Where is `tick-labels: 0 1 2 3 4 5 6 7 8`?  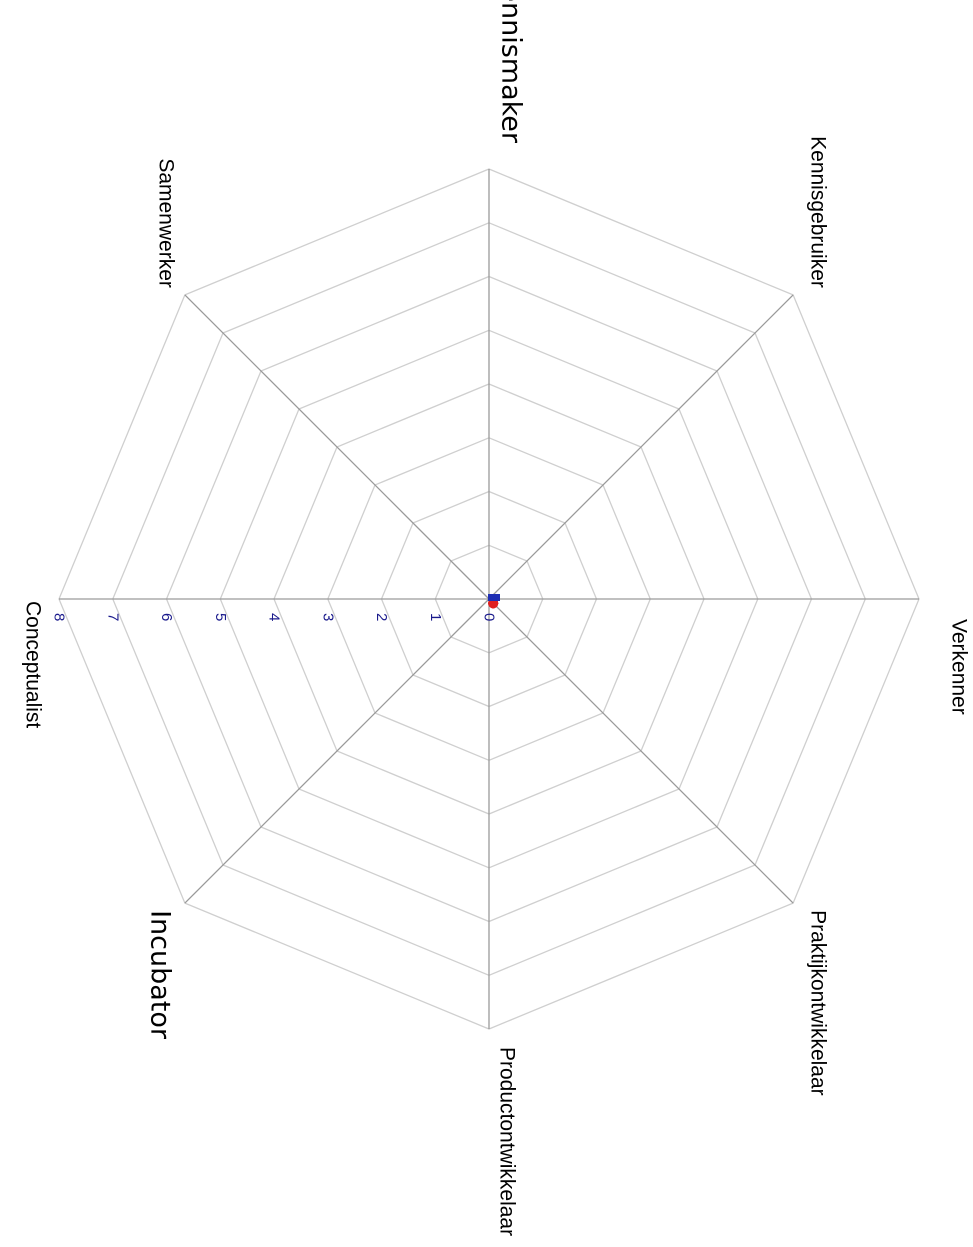
tick-labels: 0 1 2 3 4 5 6 7 8 is located at coordinates (274, 617).